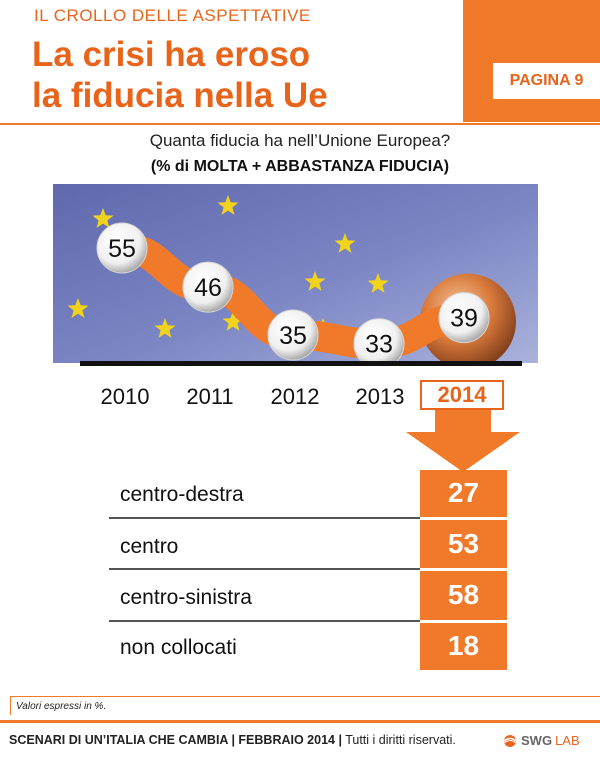 This screenshot has width=600, height=757. I want to click on logo-main: SWG, so click(537, 740).